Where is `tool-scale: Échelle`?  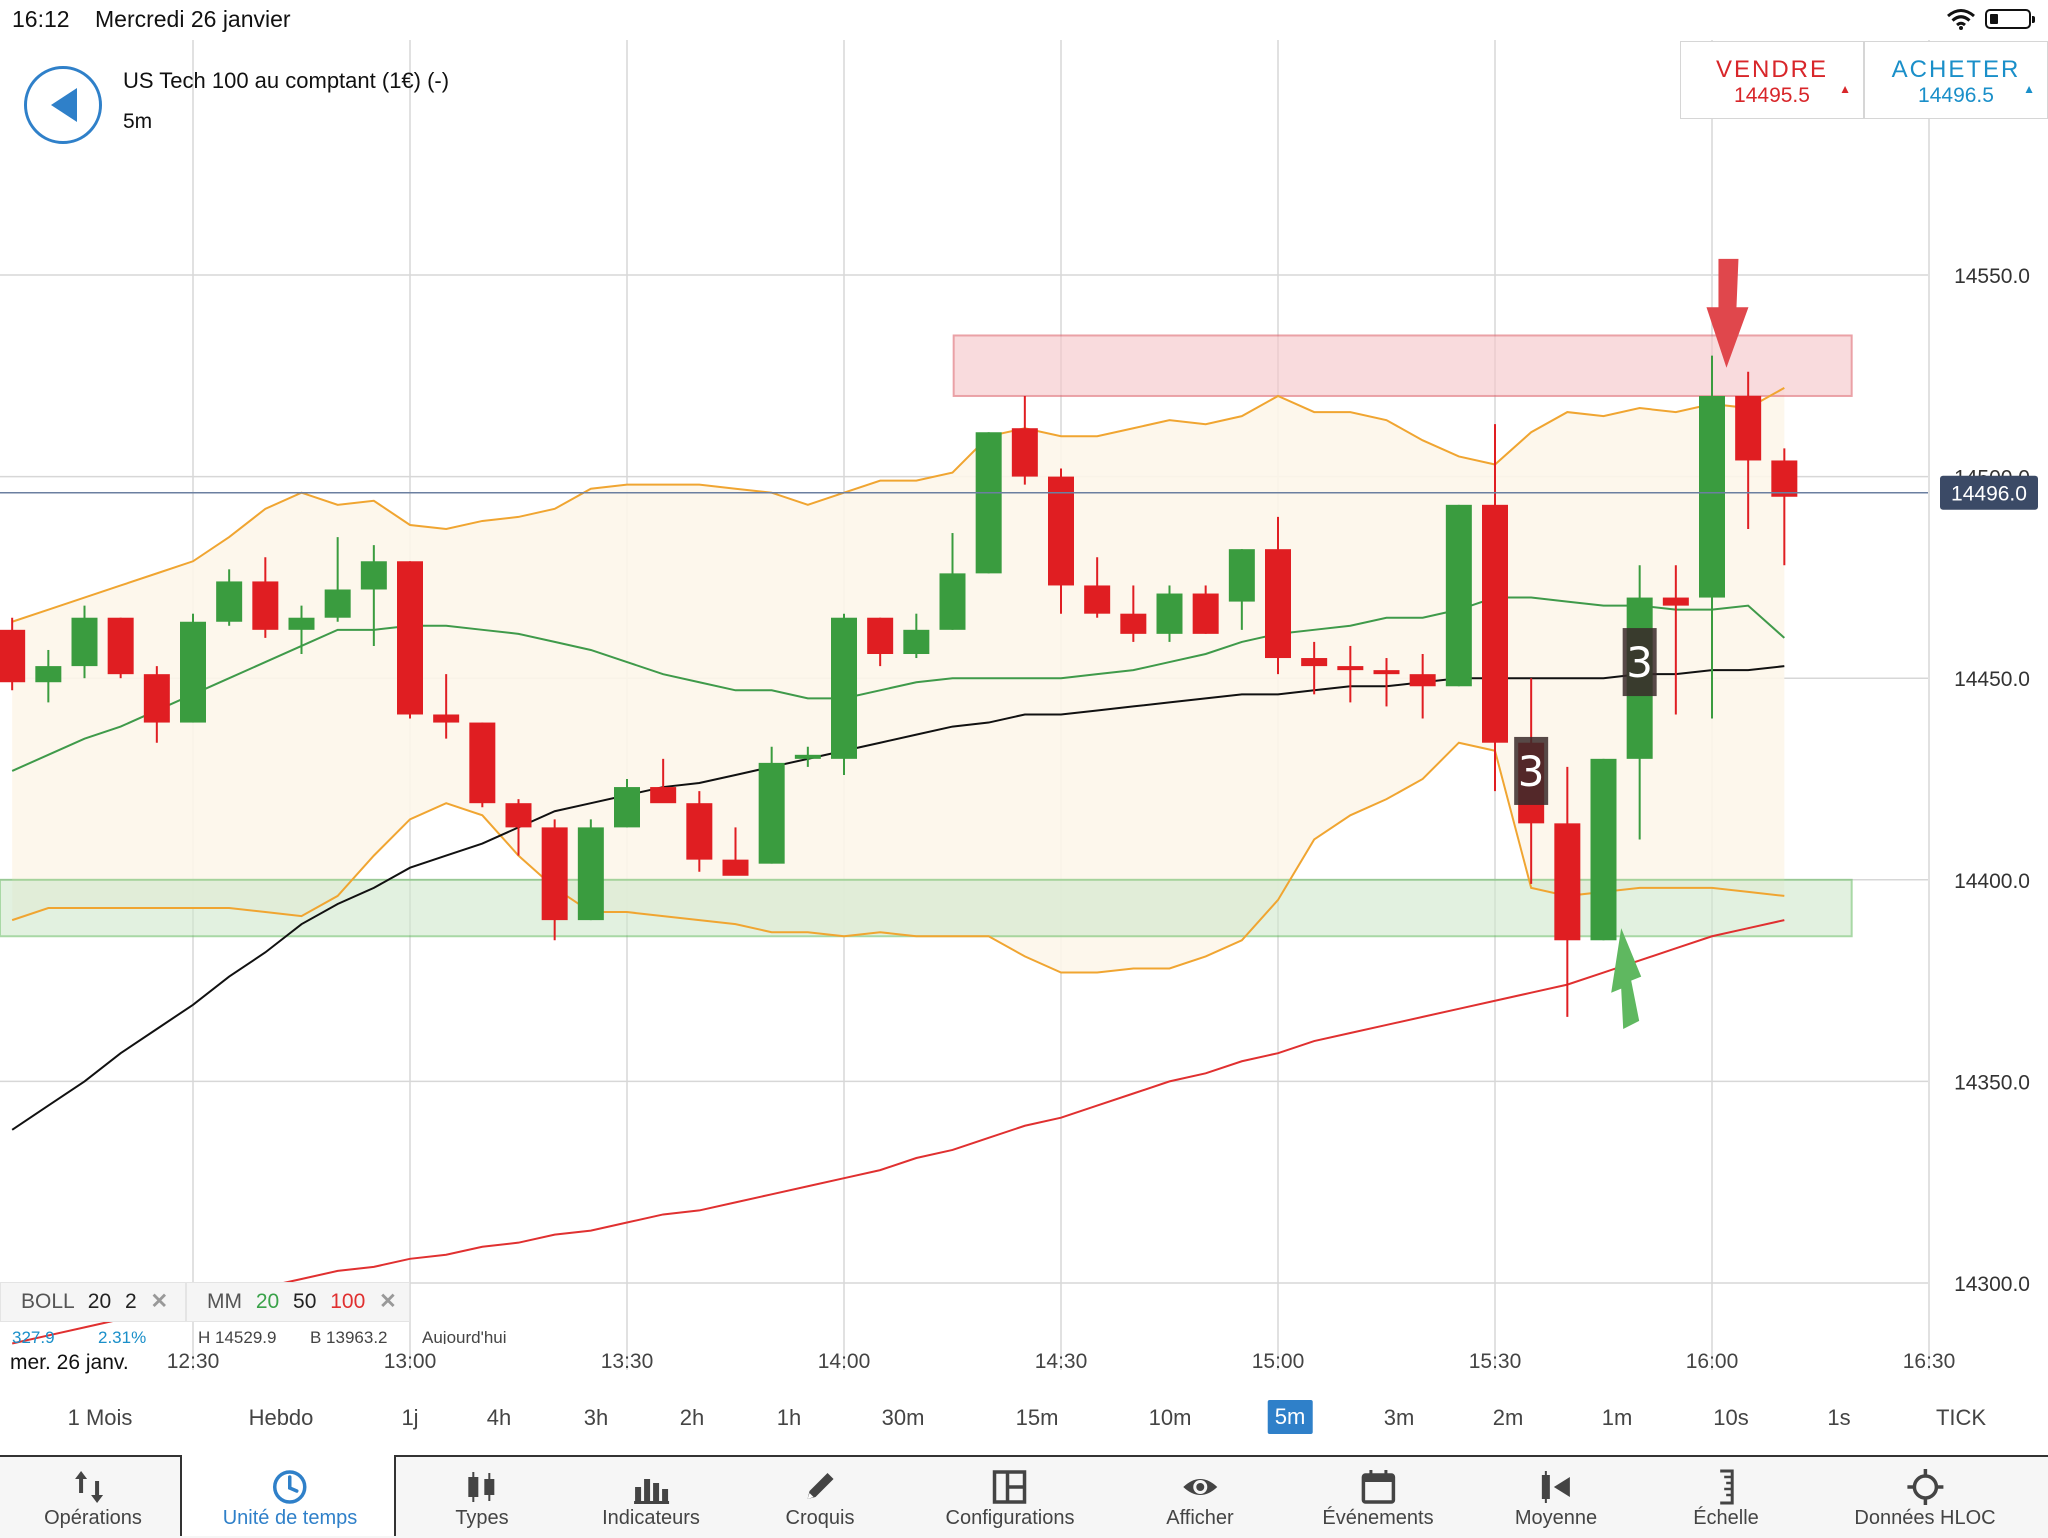
tool-scale: Échelle is located at coordinates (1726, 1497).